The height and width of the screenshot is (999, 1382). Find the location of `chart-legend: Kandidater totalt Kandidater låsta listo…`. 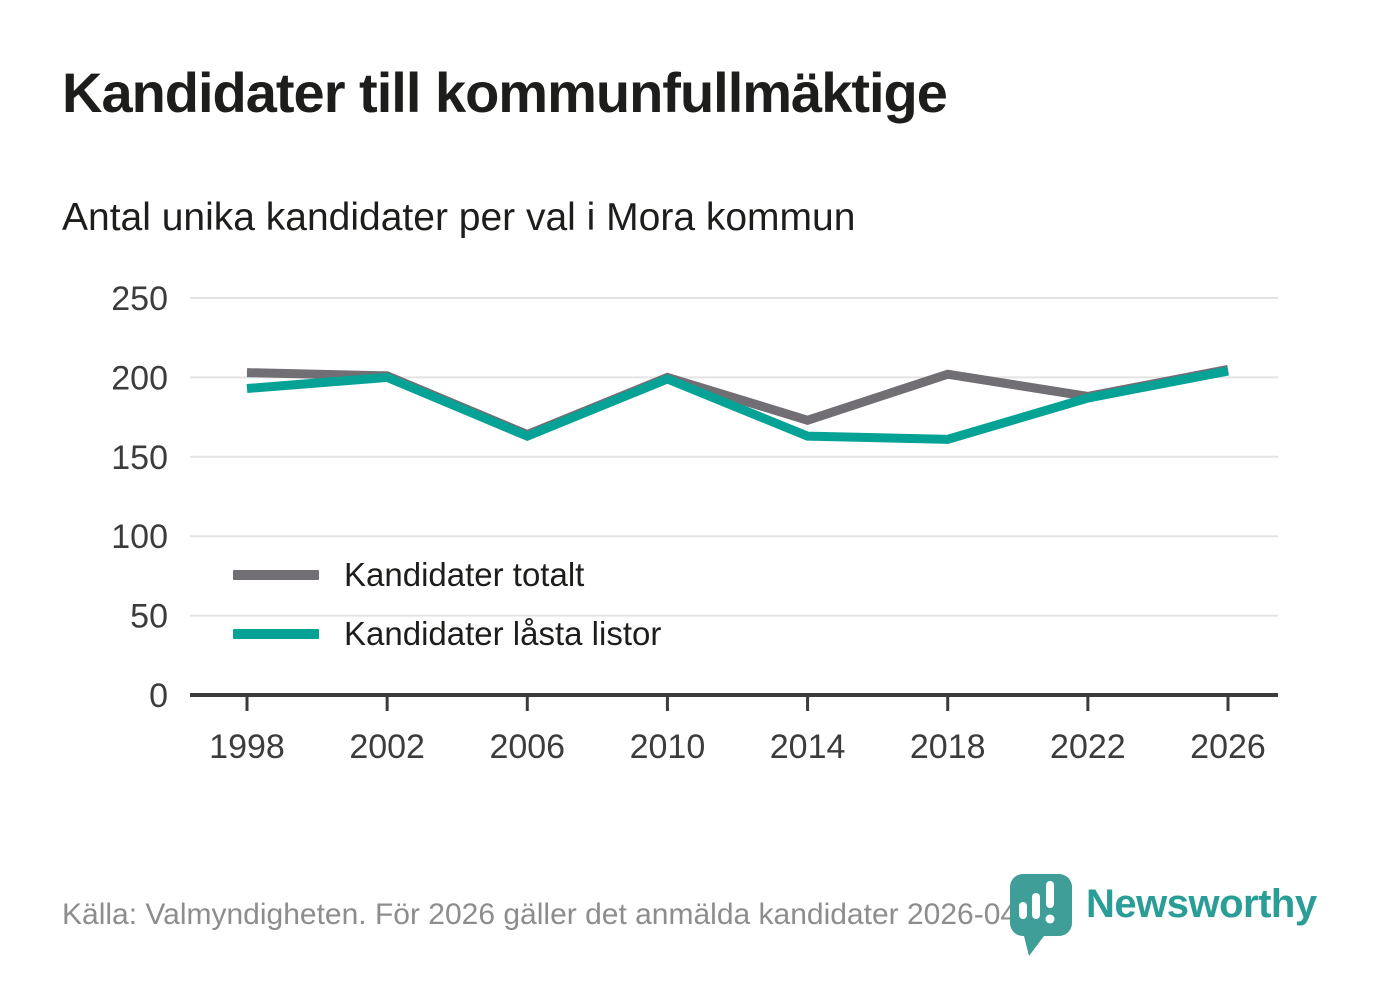

chart-legend: Kandidater totalt Kandidater låsta listo… is located at coordinates (447, 604).